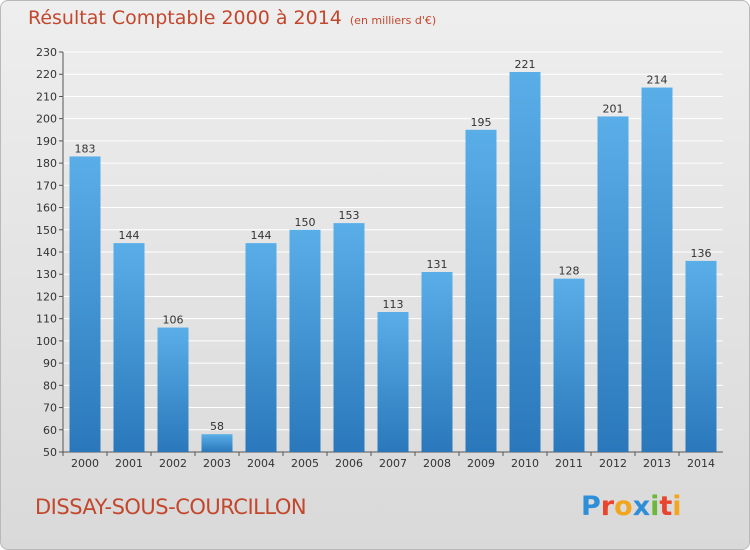 The height and width of the screenshot is (550, 750). Describe the element at coordinates (217, 426) in the screenshot. I see `value-label-2003: 58` at that location.